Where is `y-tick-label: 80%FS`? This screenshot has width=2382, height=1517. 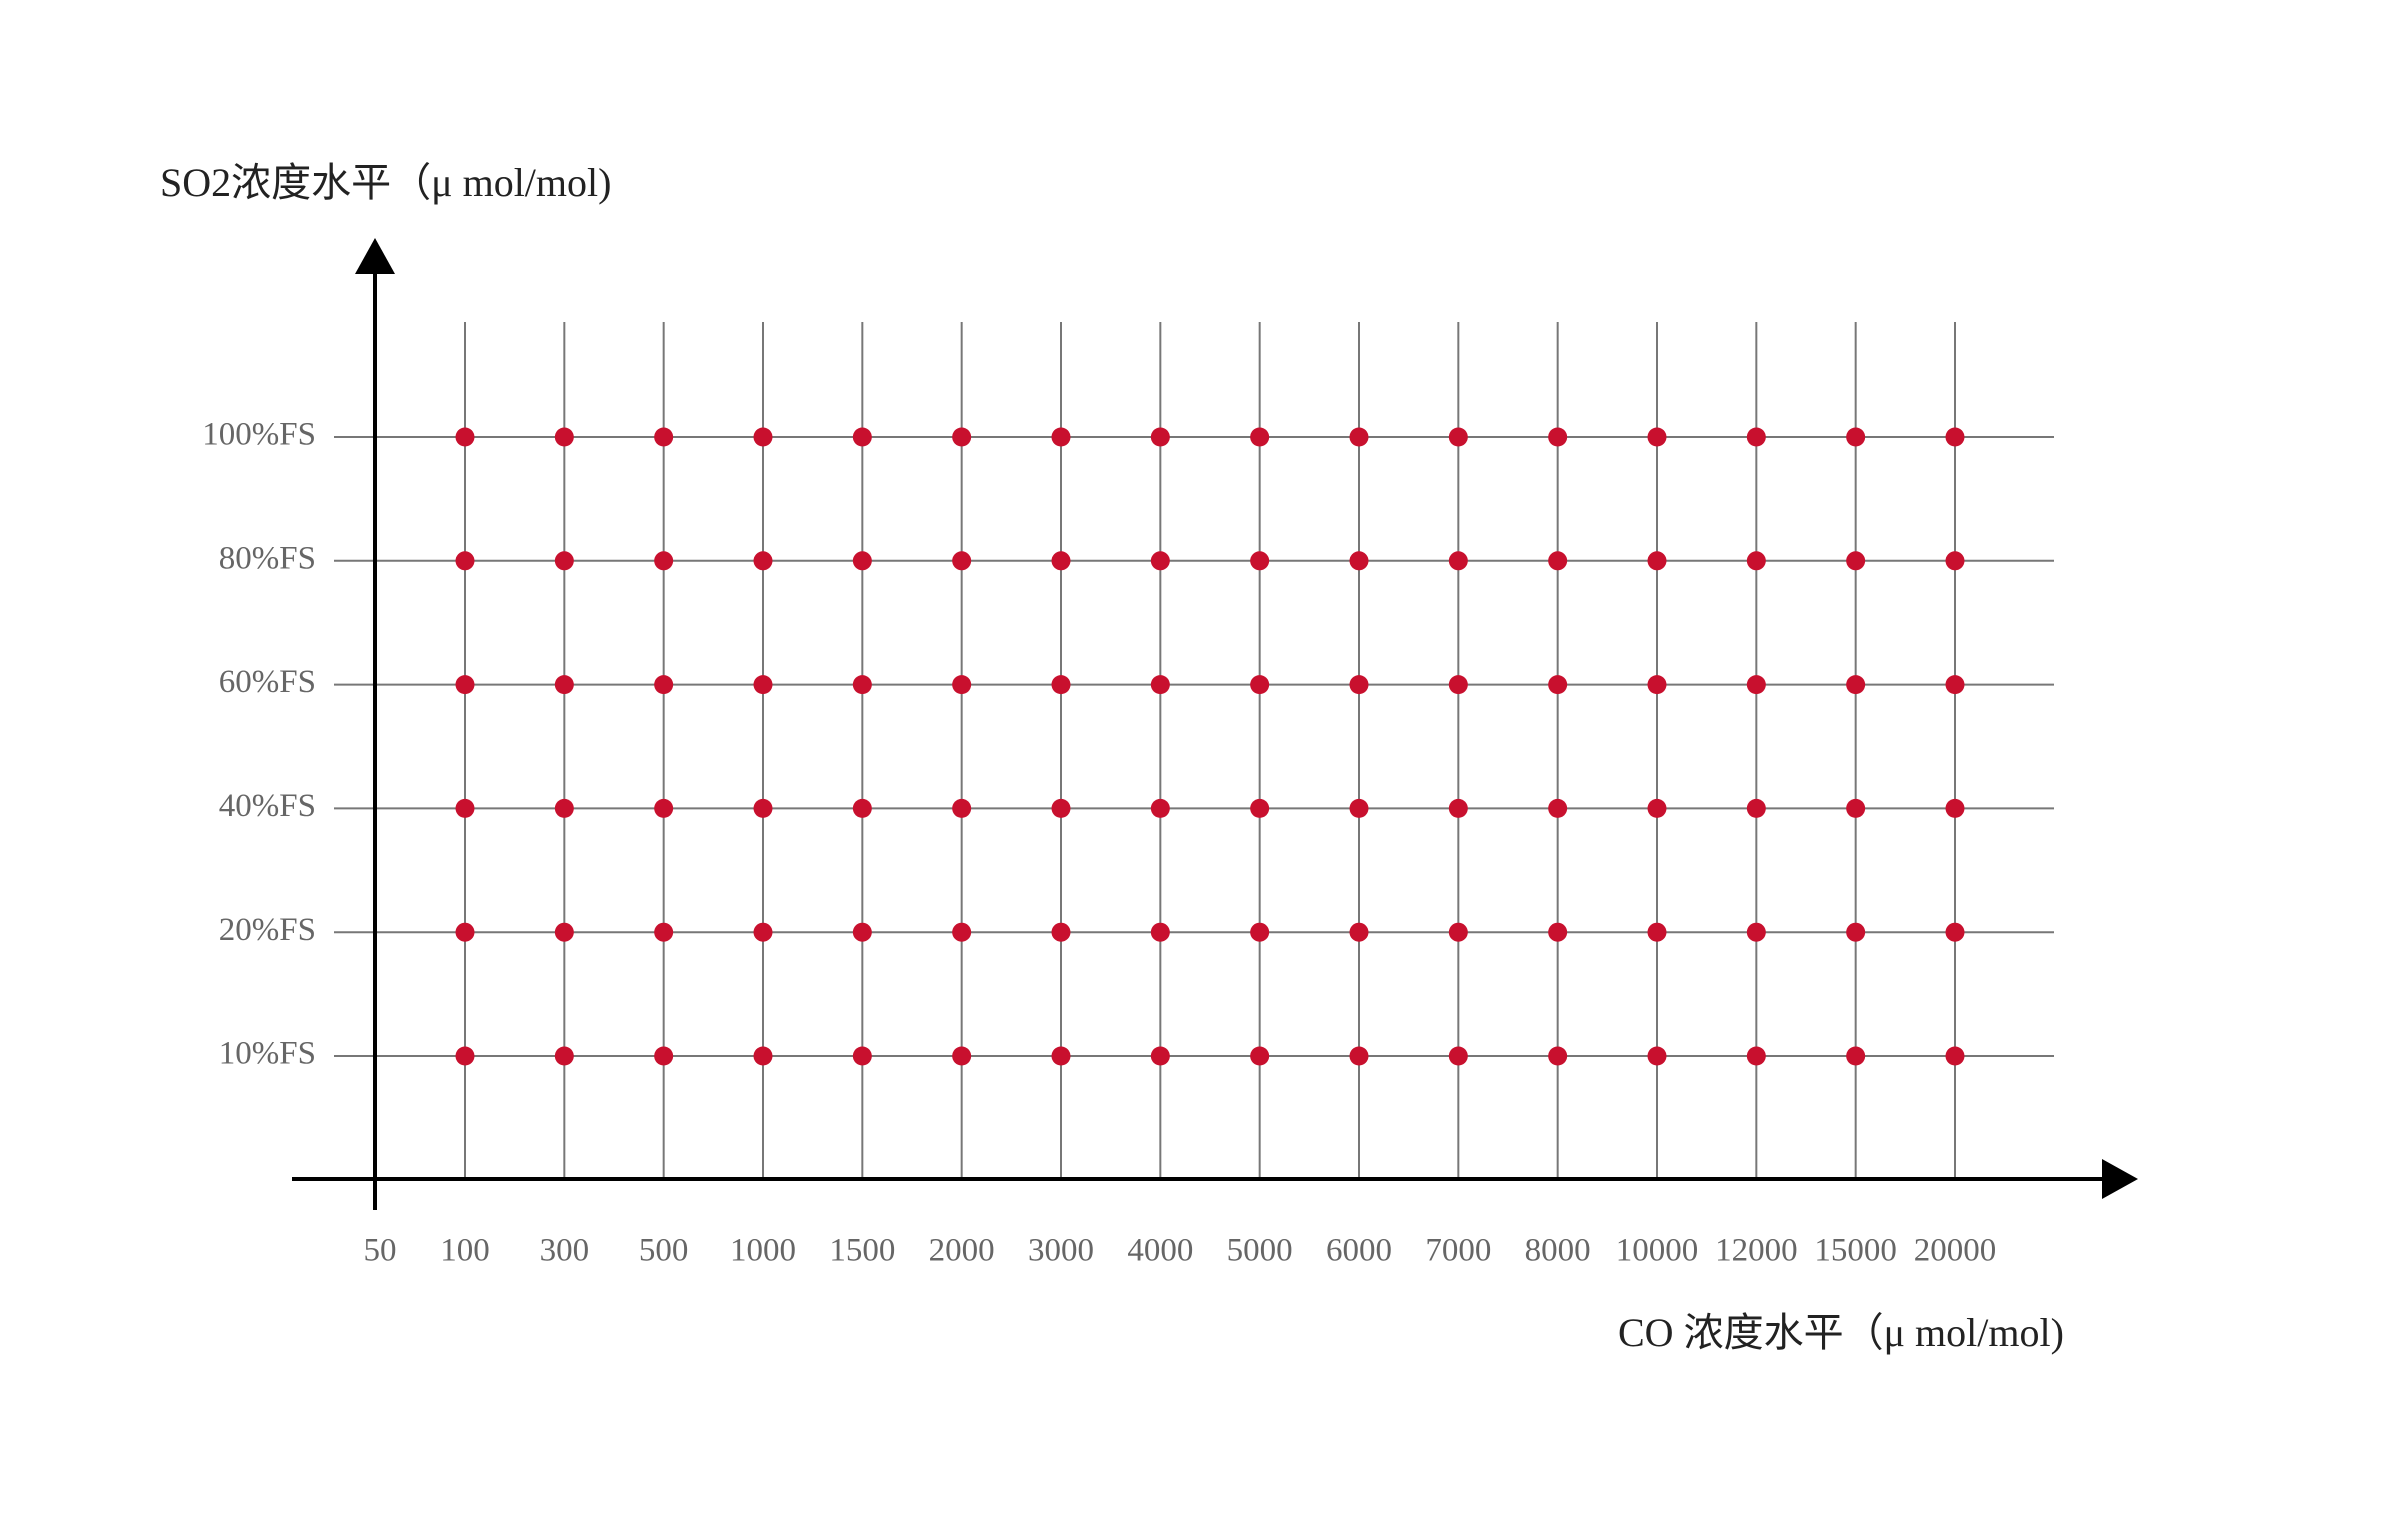 y-tick-label: 80%FS is located at coordinates (267, 558).